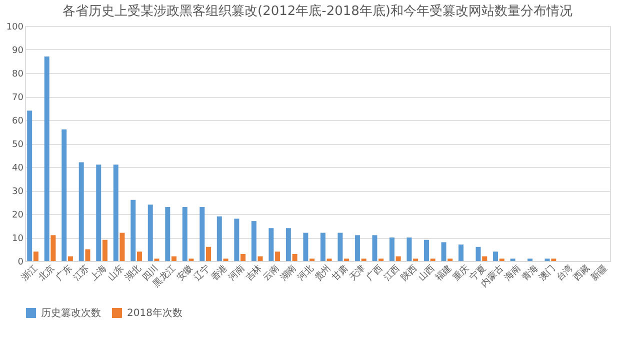  Describe the element at coordinates (18, 145) in the screenshot. I see `y-tick-label: 50` at that location.